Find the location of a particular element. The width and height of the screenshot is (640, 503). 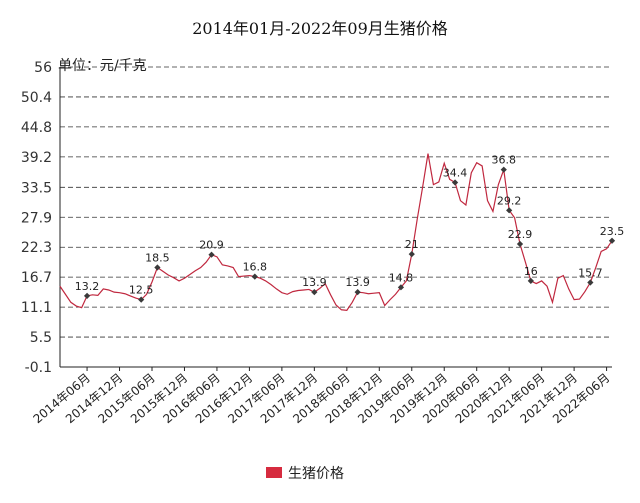

data-label: 13.2 is located at coordinates (87, 286).